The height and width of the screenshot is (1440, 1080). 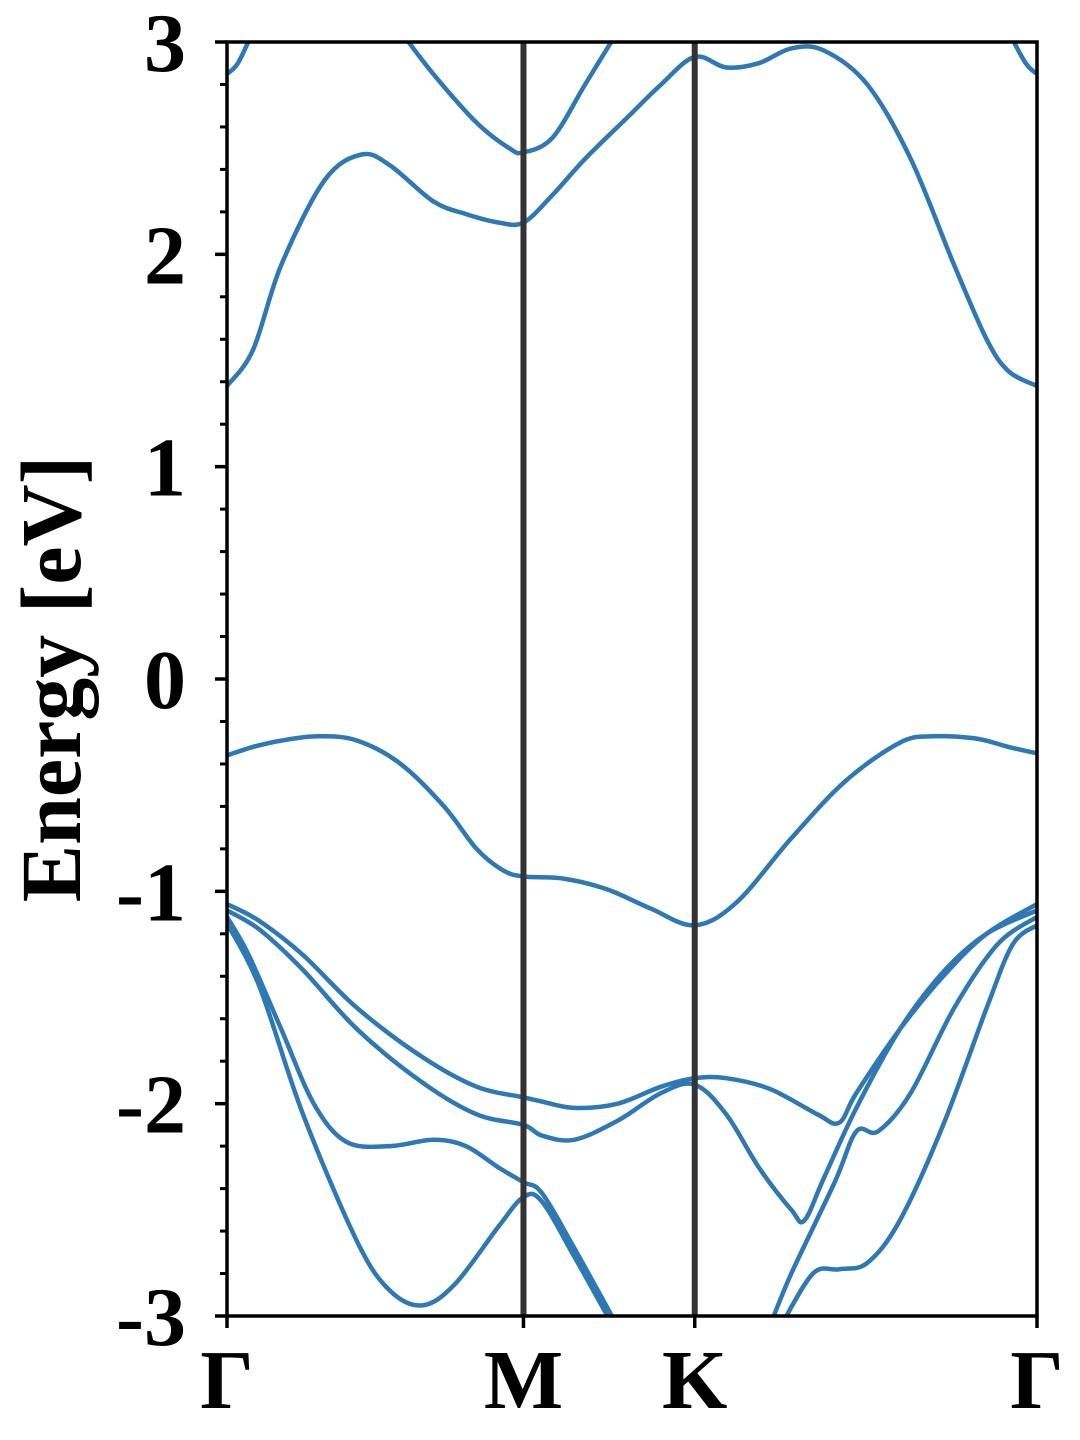 I want to click on x-tick-label: M, so click(x=523, y=1380).